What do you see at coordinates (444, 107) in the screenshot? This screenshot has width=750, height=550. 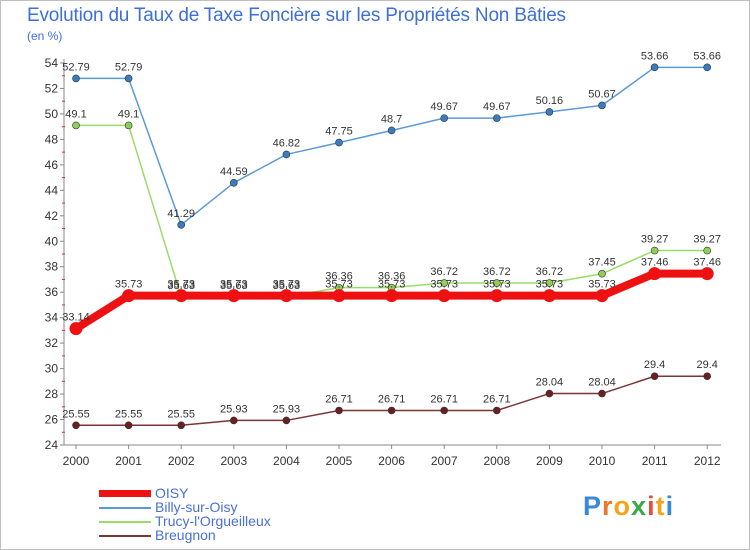 I see `data-label: 49.67` at bounding box center [444, 107].